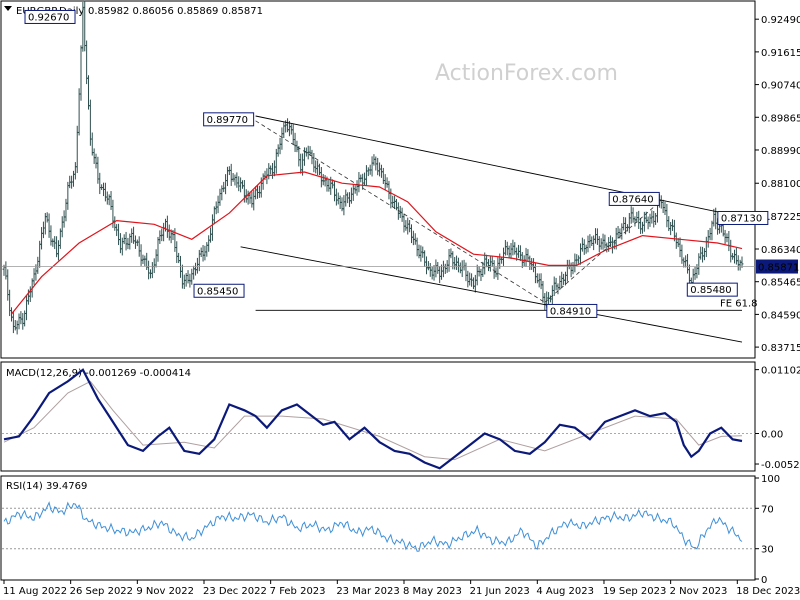 This screenshot has width=800, height=600. What do you see at coordinates (101, 591) in the screenshot?
I see `x-tick-label: 26 Sep 2022` at bounding box center [101, 591].